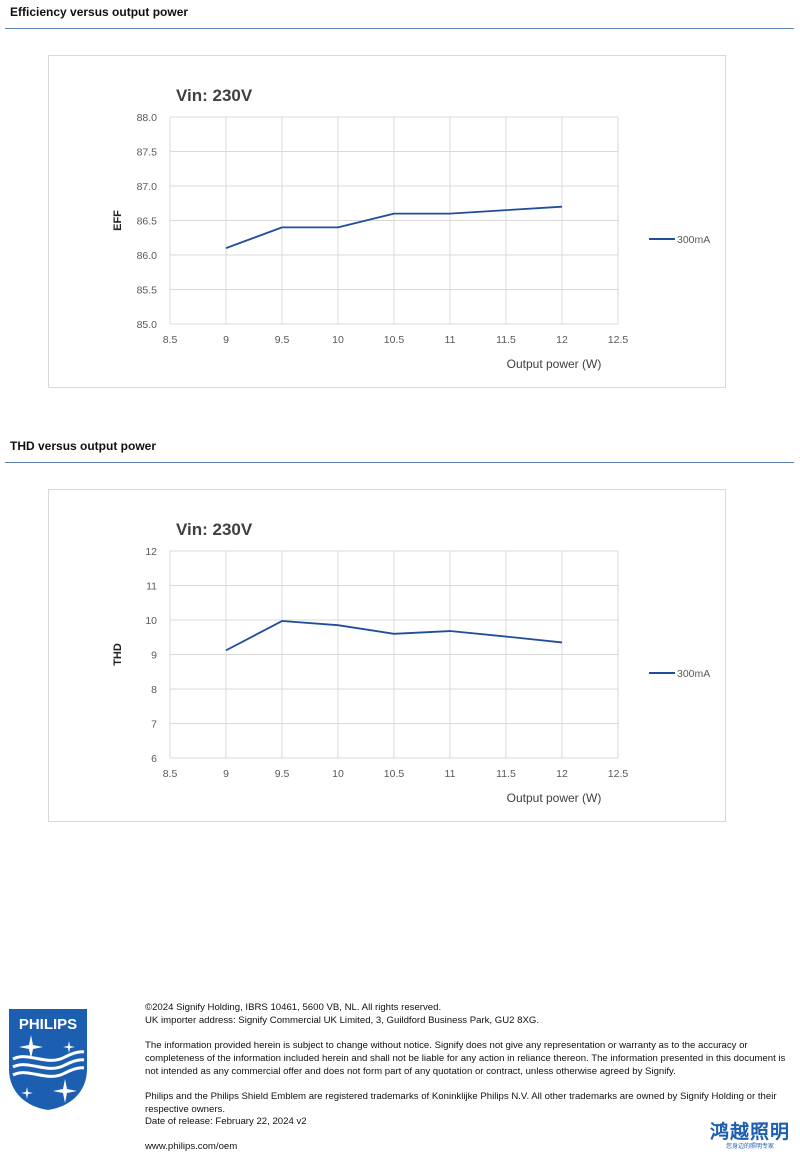  I want to click on y-tick-label: 85.5, so click(147, 291).